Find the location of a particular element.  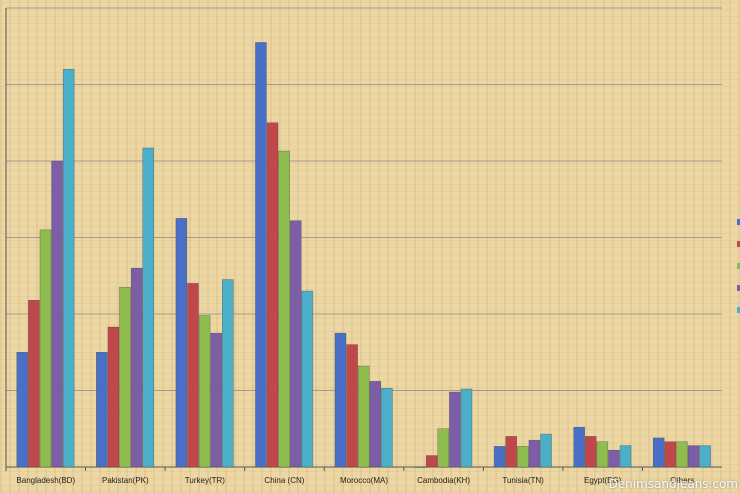

category-label: Morocco(MA) is located at coordinates (364, 480).